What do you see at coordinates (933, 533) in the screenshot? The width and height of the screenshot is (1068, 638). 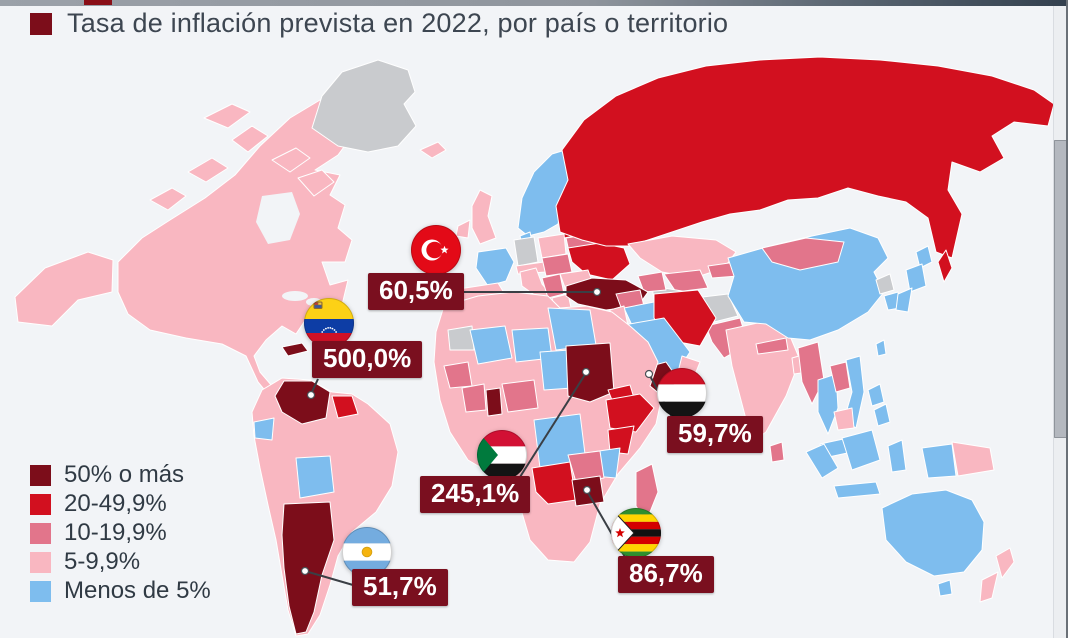 I see `country-australia` at bounding box center [933, 533].